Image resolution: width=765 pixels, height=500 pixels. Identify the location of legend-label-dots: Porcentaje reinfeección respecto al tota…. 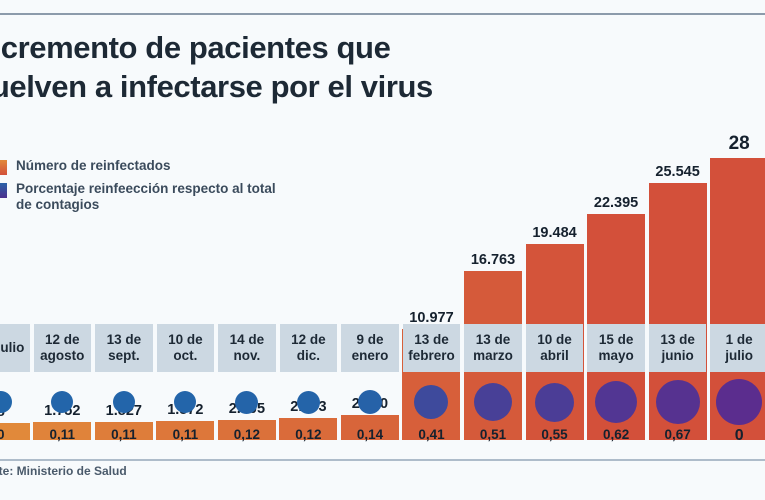
(146, 197).